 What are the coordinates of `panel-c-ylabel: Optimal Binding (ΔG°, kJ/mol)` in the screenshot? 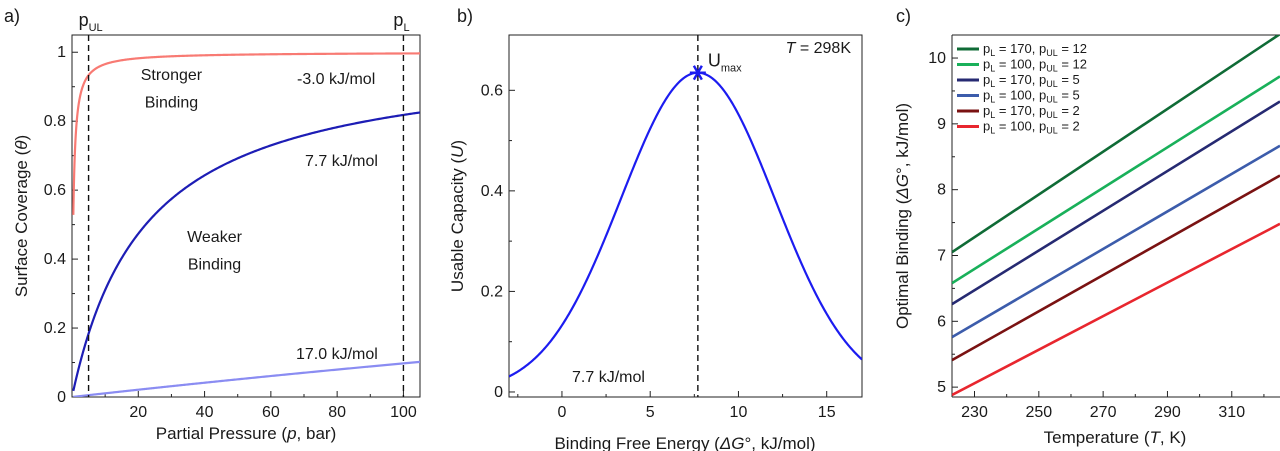 It's located at (902, 216).